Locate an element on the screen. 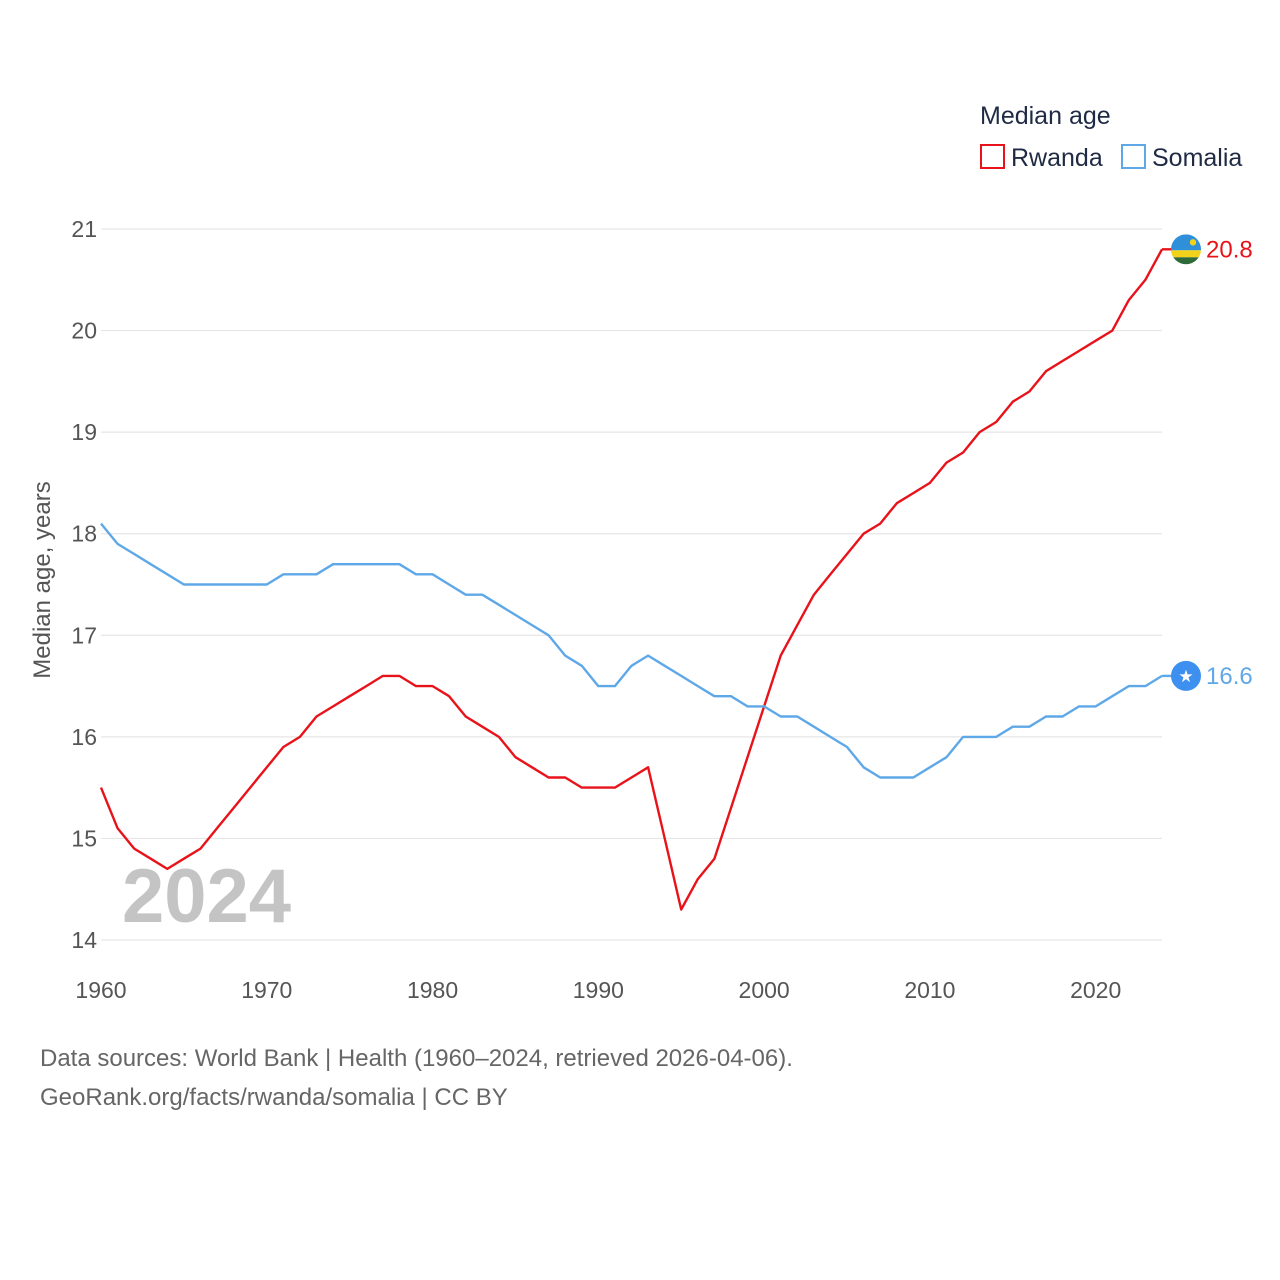 The height and width of the screenshot is (1280, 1280). legend-label-rwanda: Rwanda is located at coordinates (1057, 158).